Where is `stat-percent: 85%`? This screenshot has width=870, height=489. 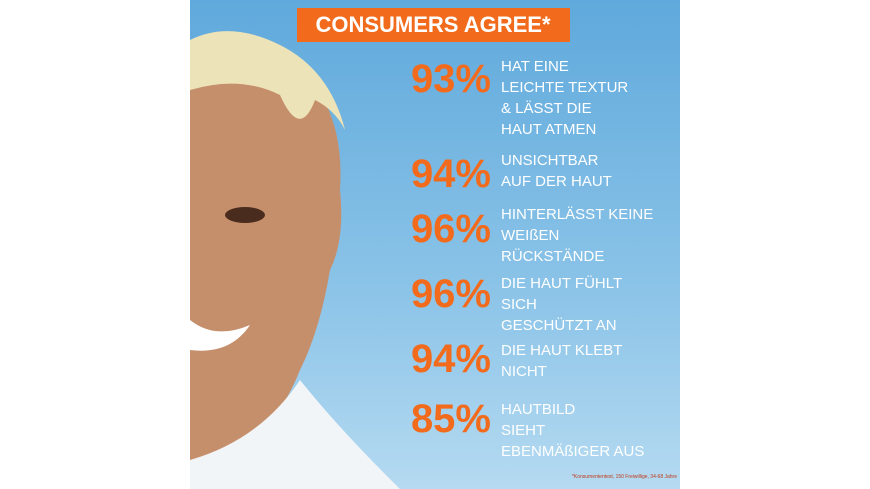 stat-percent: 85% is located at coordinates (451, 419).